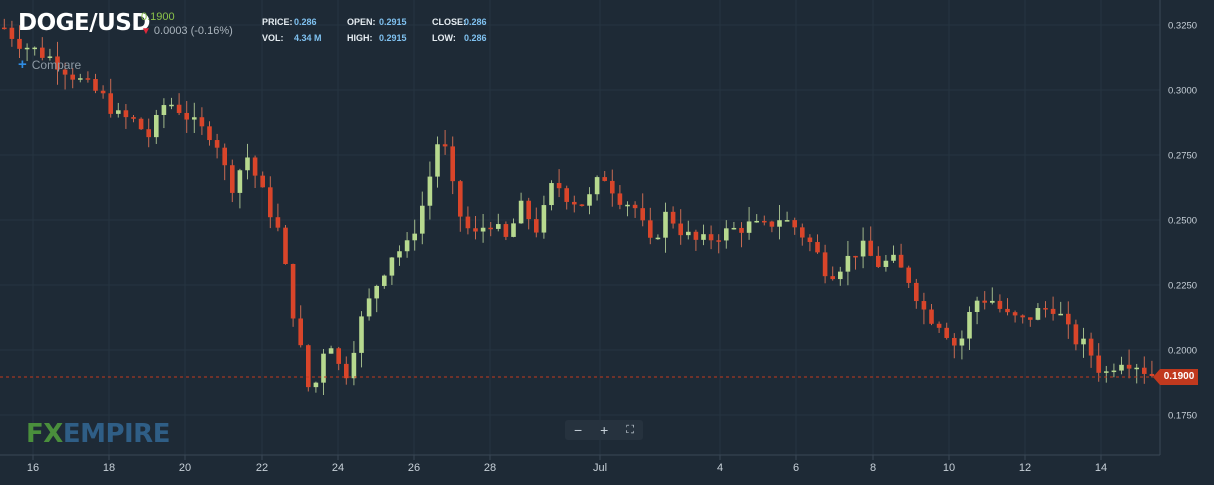 This screenshot has width=1214, height=485. What do you see at coordinates (158, 17) in the screenshot?
I see `last-price: 0.1900` at bounding box center [158, 17].